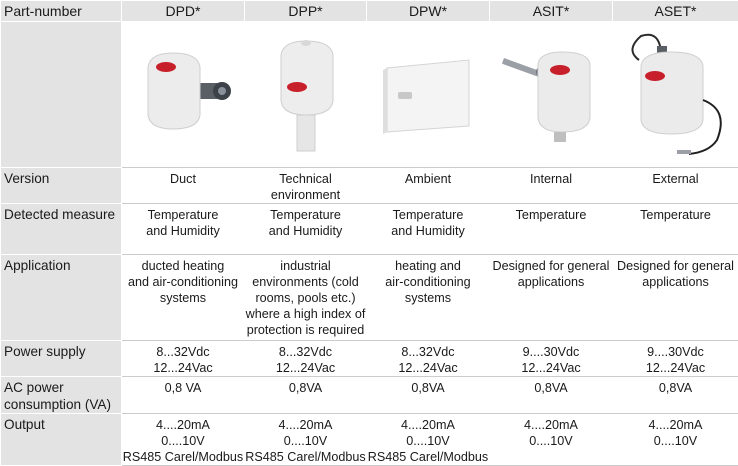 Image resolution: width=738 pixels, height=466 pixels. What do you see at coordinates (306, 395) in the screenshot?
I see `ac-power-dpp: 0,8VA` at bounding box center [306, 395].